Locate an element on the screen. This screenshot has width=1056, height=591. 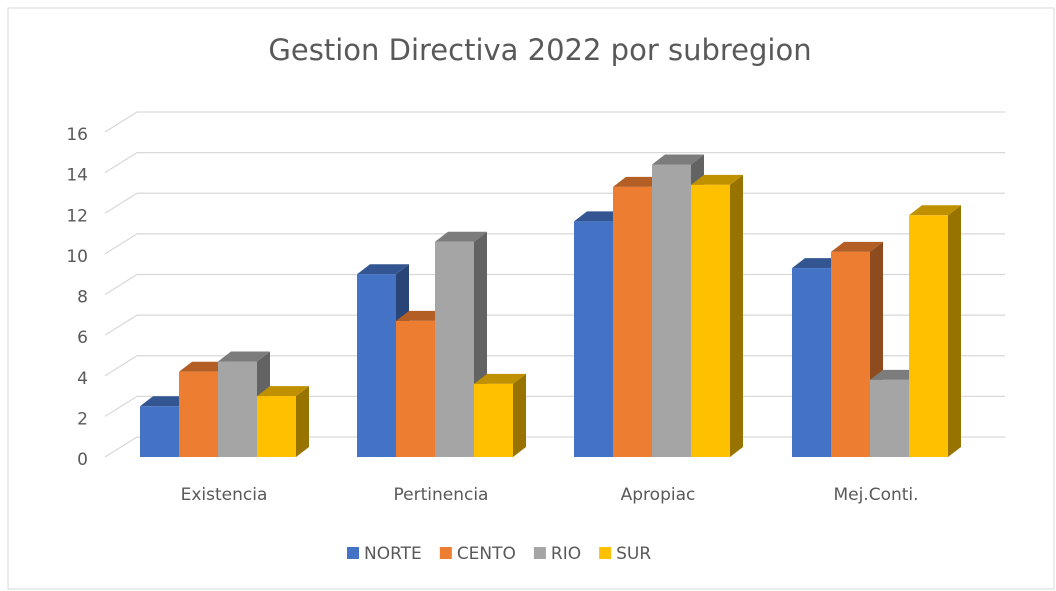
y-tick-label: 6 is located at coordinates (82, 338).